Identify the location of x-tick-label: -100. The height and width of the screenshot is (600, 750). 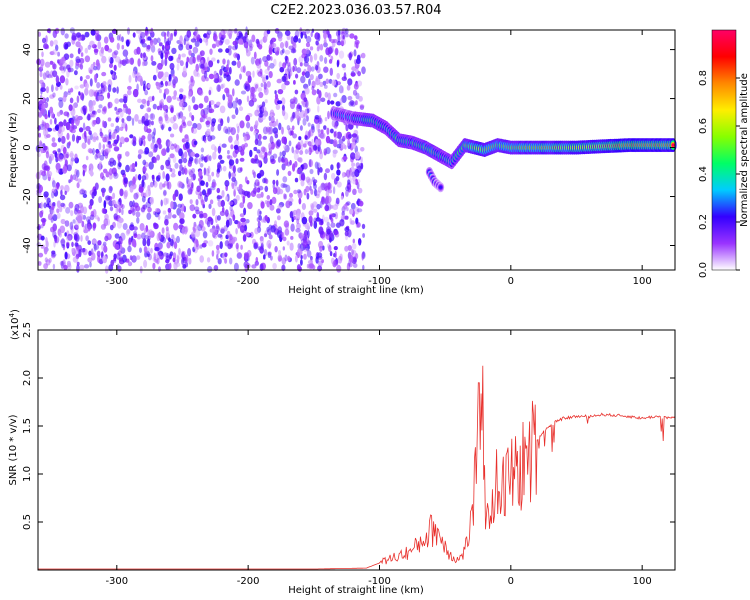
(379, 281).